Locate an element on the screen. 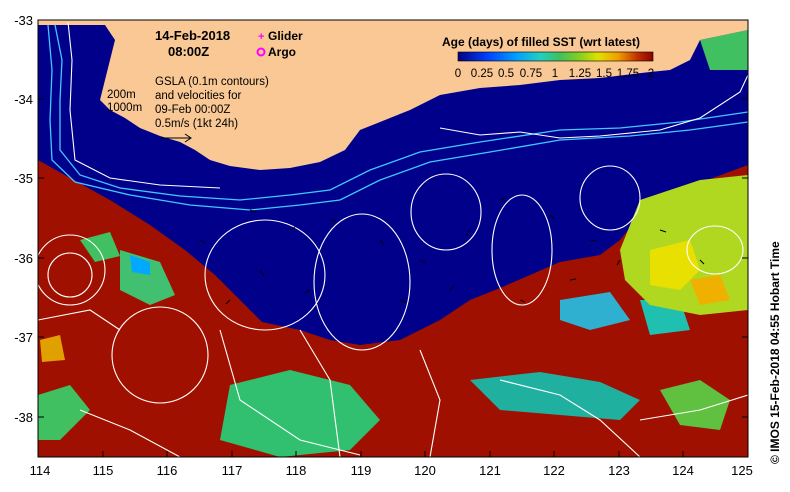 The width and height of the screenshot is (790, 492). x-tick-label: 121 is located at coordinates (490, 470).